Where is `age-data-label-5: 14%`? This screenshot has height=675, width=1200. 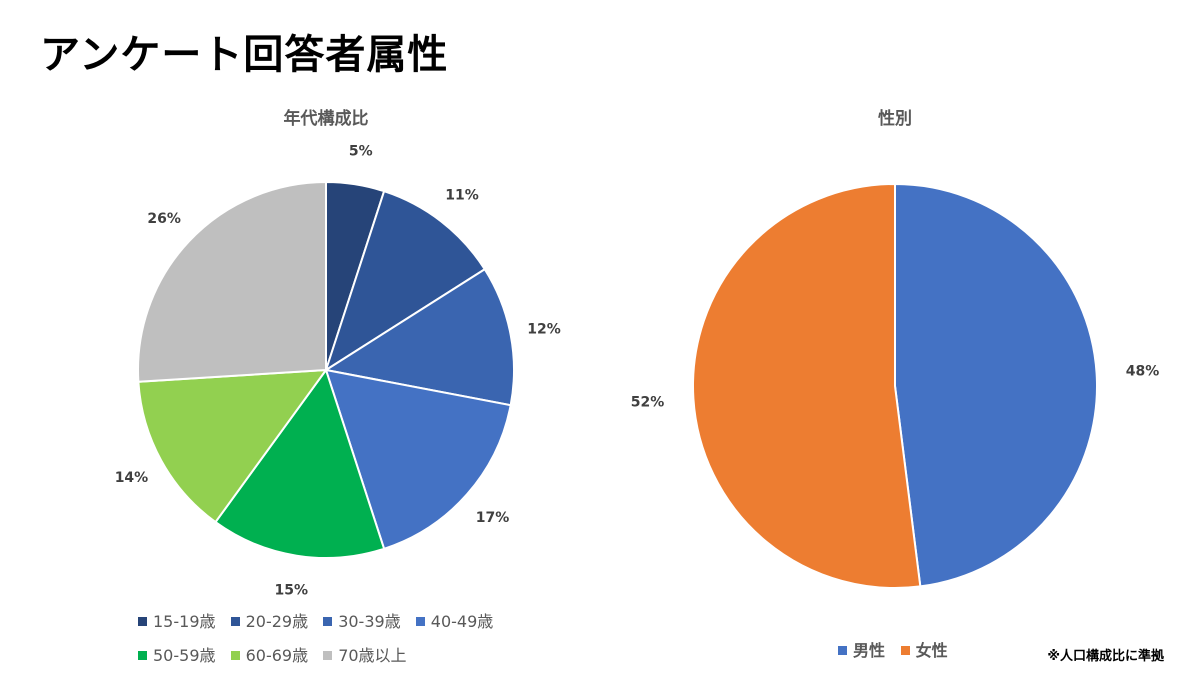 age-data-label-5: 14% is located at coordinates (132, 478).